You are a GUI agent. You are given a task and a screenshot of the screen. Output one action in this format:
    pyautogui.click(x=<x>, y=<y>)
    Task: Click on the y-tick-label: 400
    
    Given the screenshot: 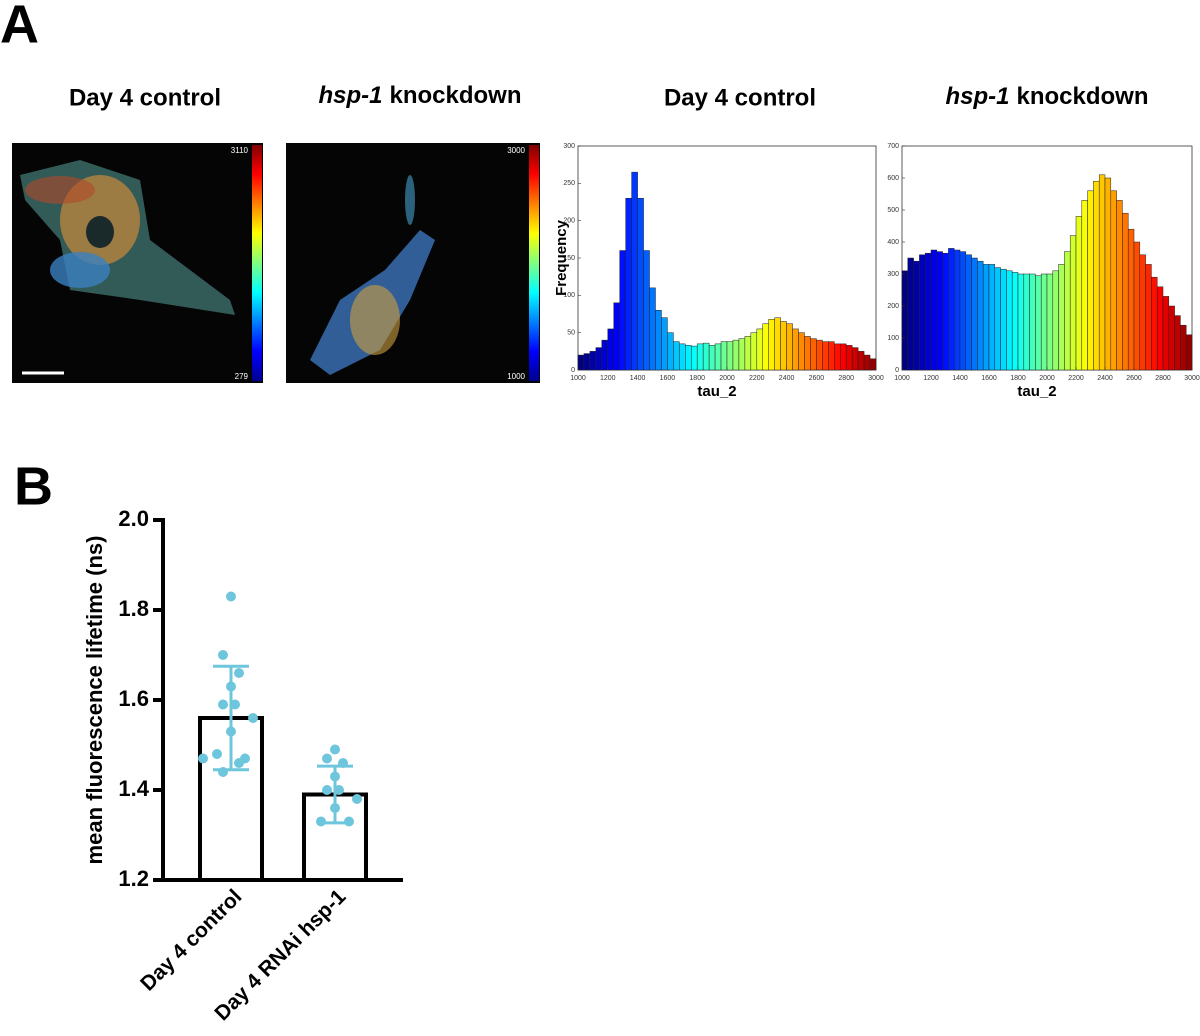 What is the action you would take?
    pyautogui.click(x=893, y=242)
    